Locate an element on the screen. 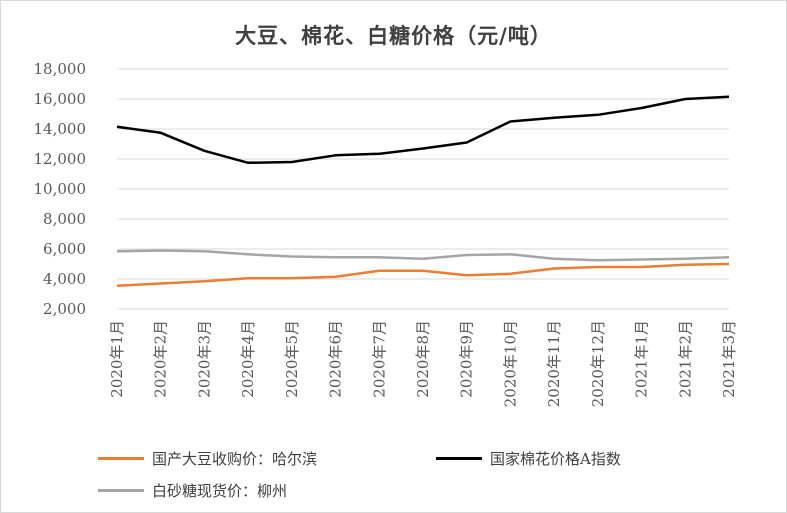 The height and width of the screenshot is (513, 787). x-tick-label: 2020年6月 is located at coordinates (336, 359).